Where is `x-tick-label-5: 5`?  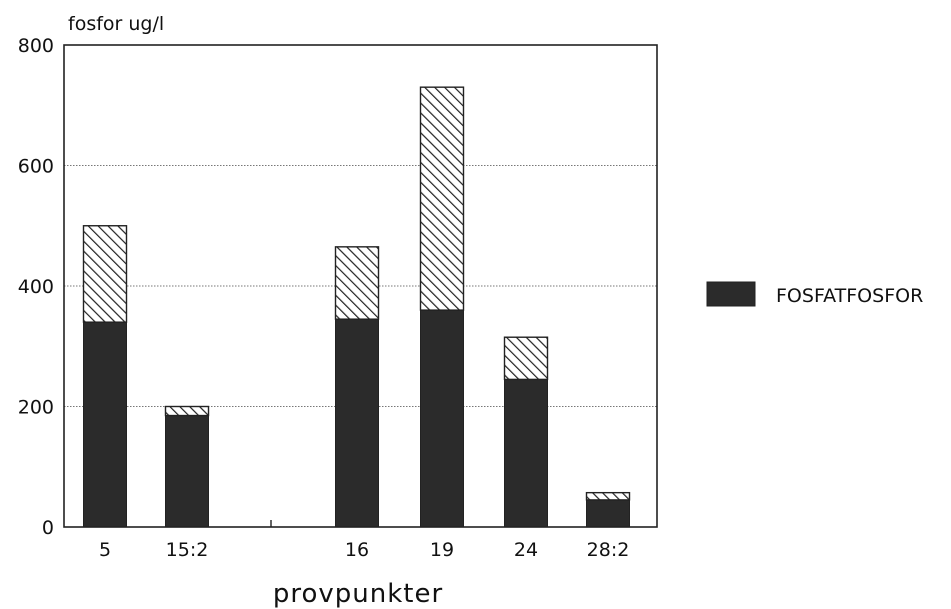
x-tick-label-5: 5 is located at coordinates (105, 550).